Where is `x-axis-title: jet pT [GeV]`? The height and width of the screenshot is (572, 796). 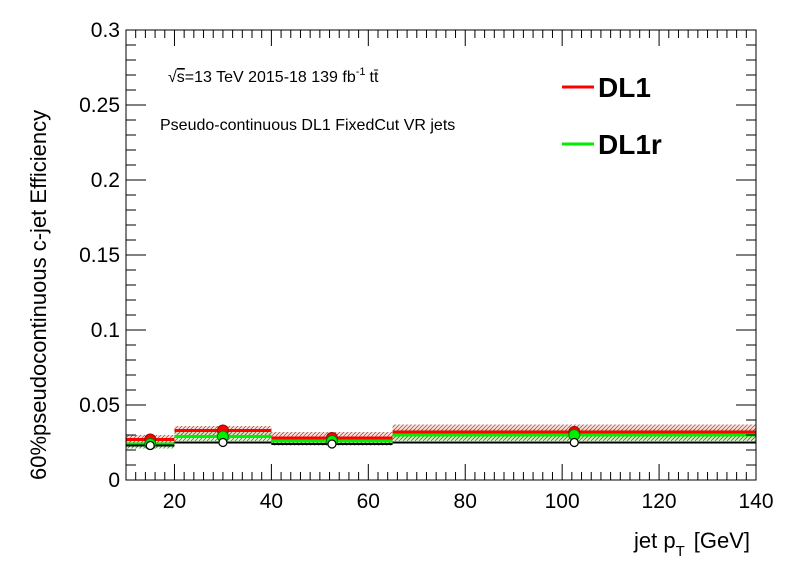 x-axis-title: jet pT [GeV] is located at coordinates (691, 544).